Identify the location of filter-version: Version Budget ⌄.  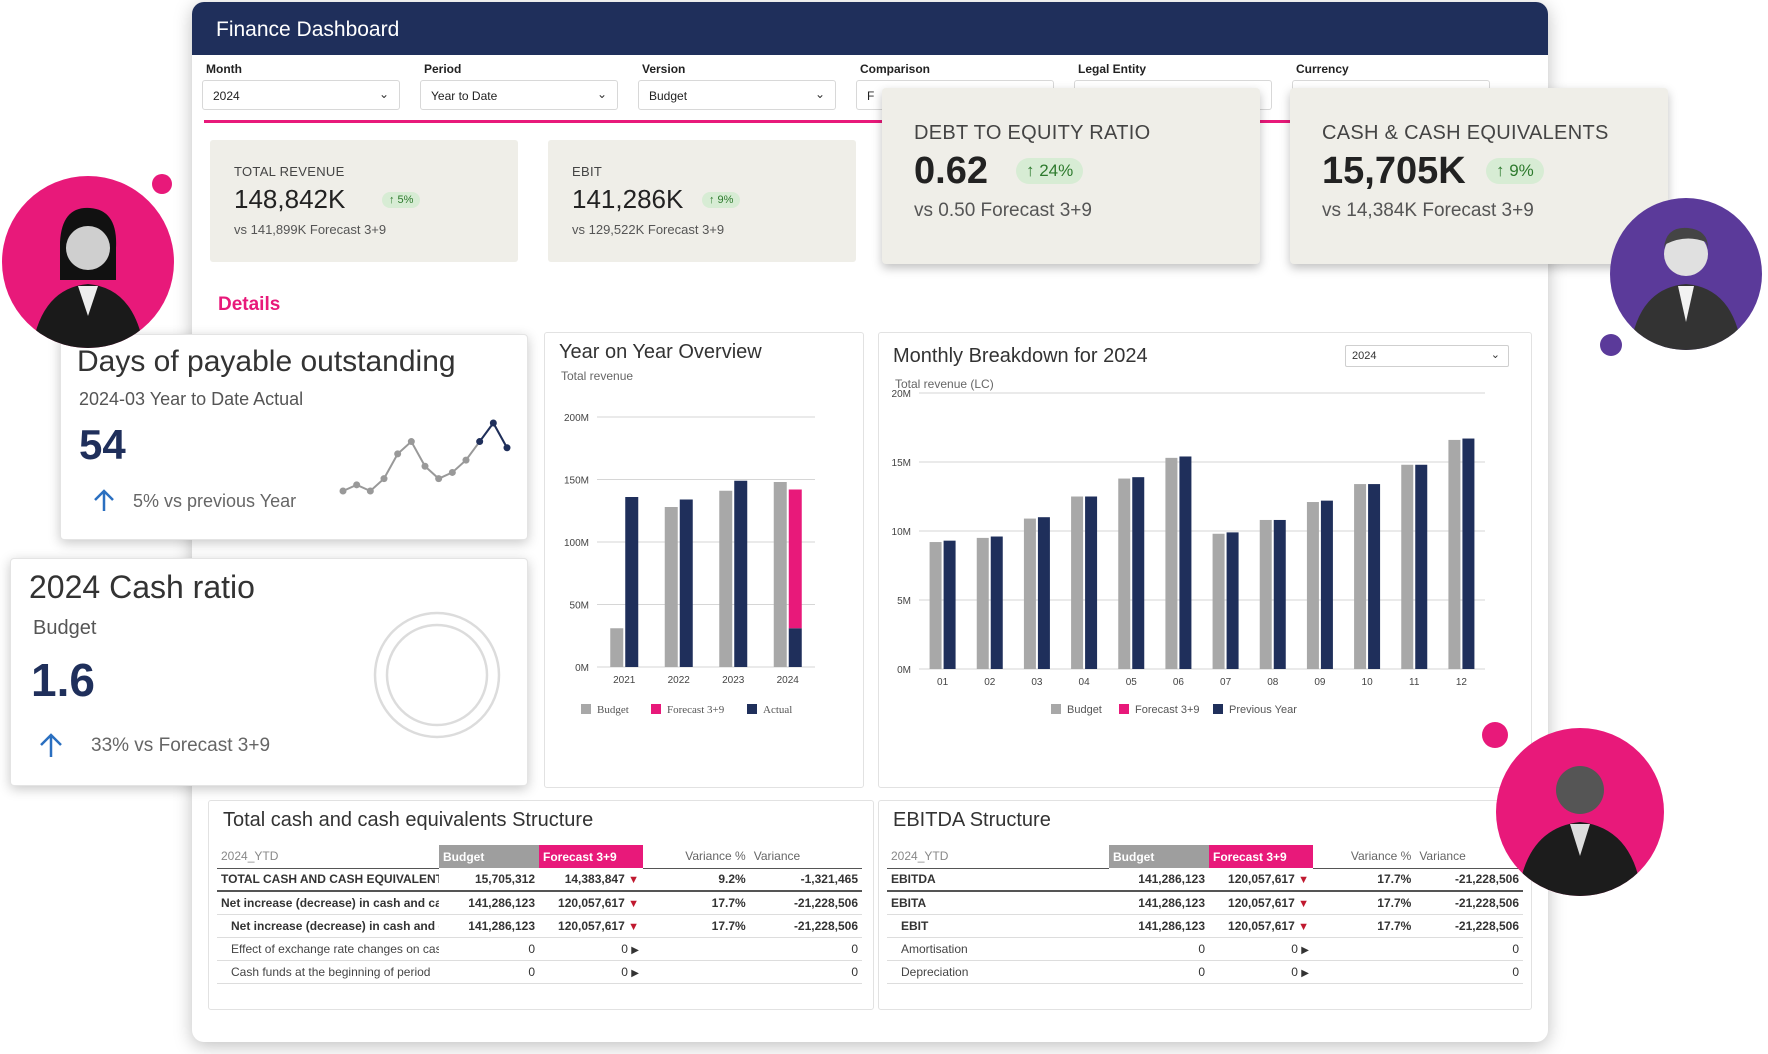
(737, 86).